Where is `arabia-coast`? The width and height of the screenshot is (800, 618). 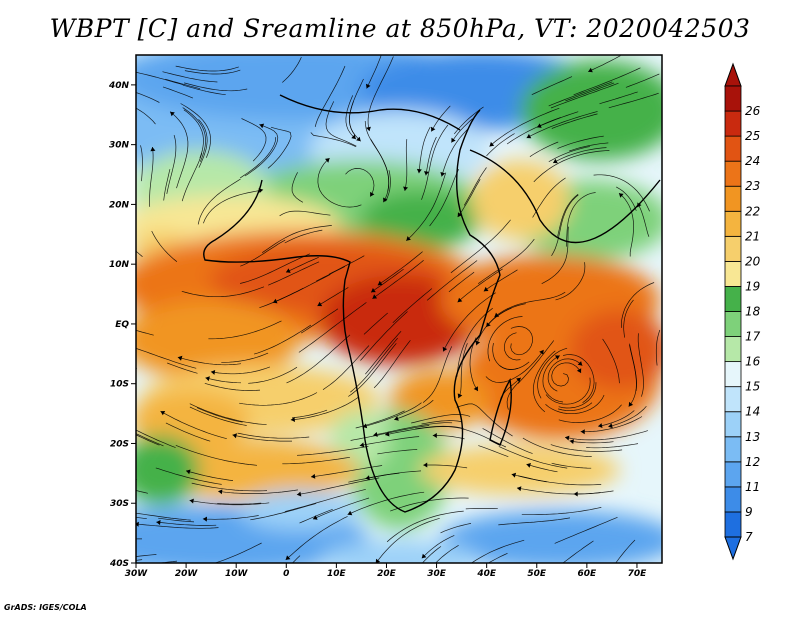
arabia-coast is located at coordinates (565, 196).